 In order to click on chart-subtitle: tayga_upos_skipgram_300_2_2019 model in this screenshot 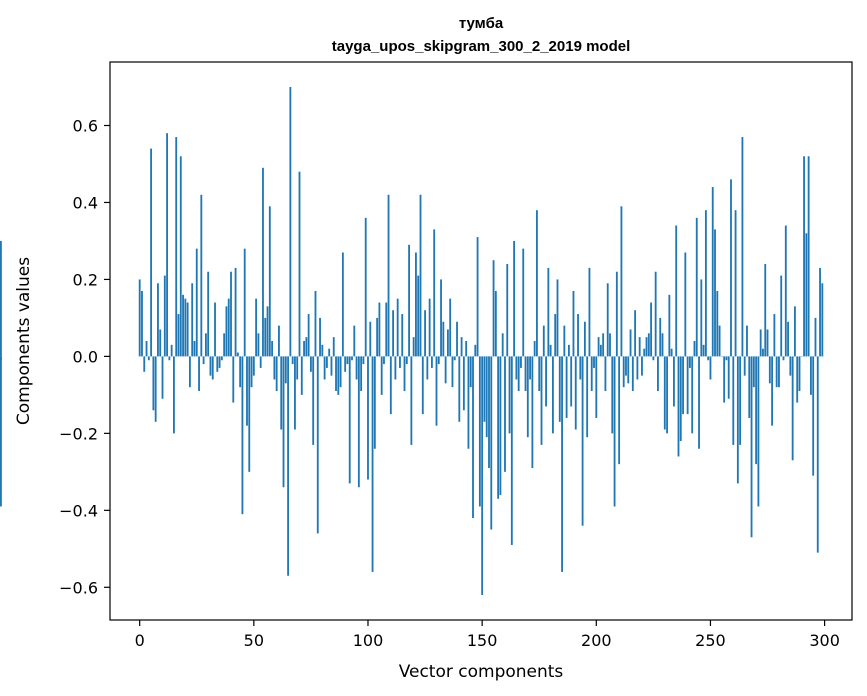, I will do `click(481, 46)`.